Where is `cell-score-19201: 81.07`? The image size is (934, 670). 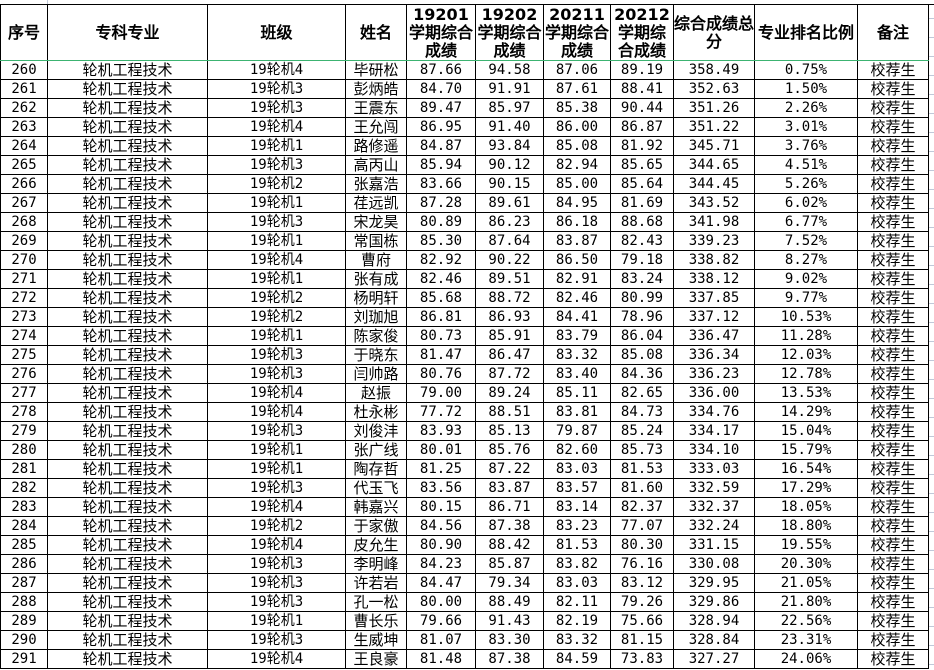
cell-score-19201: 81.07 is located at coordinates (441, 640).